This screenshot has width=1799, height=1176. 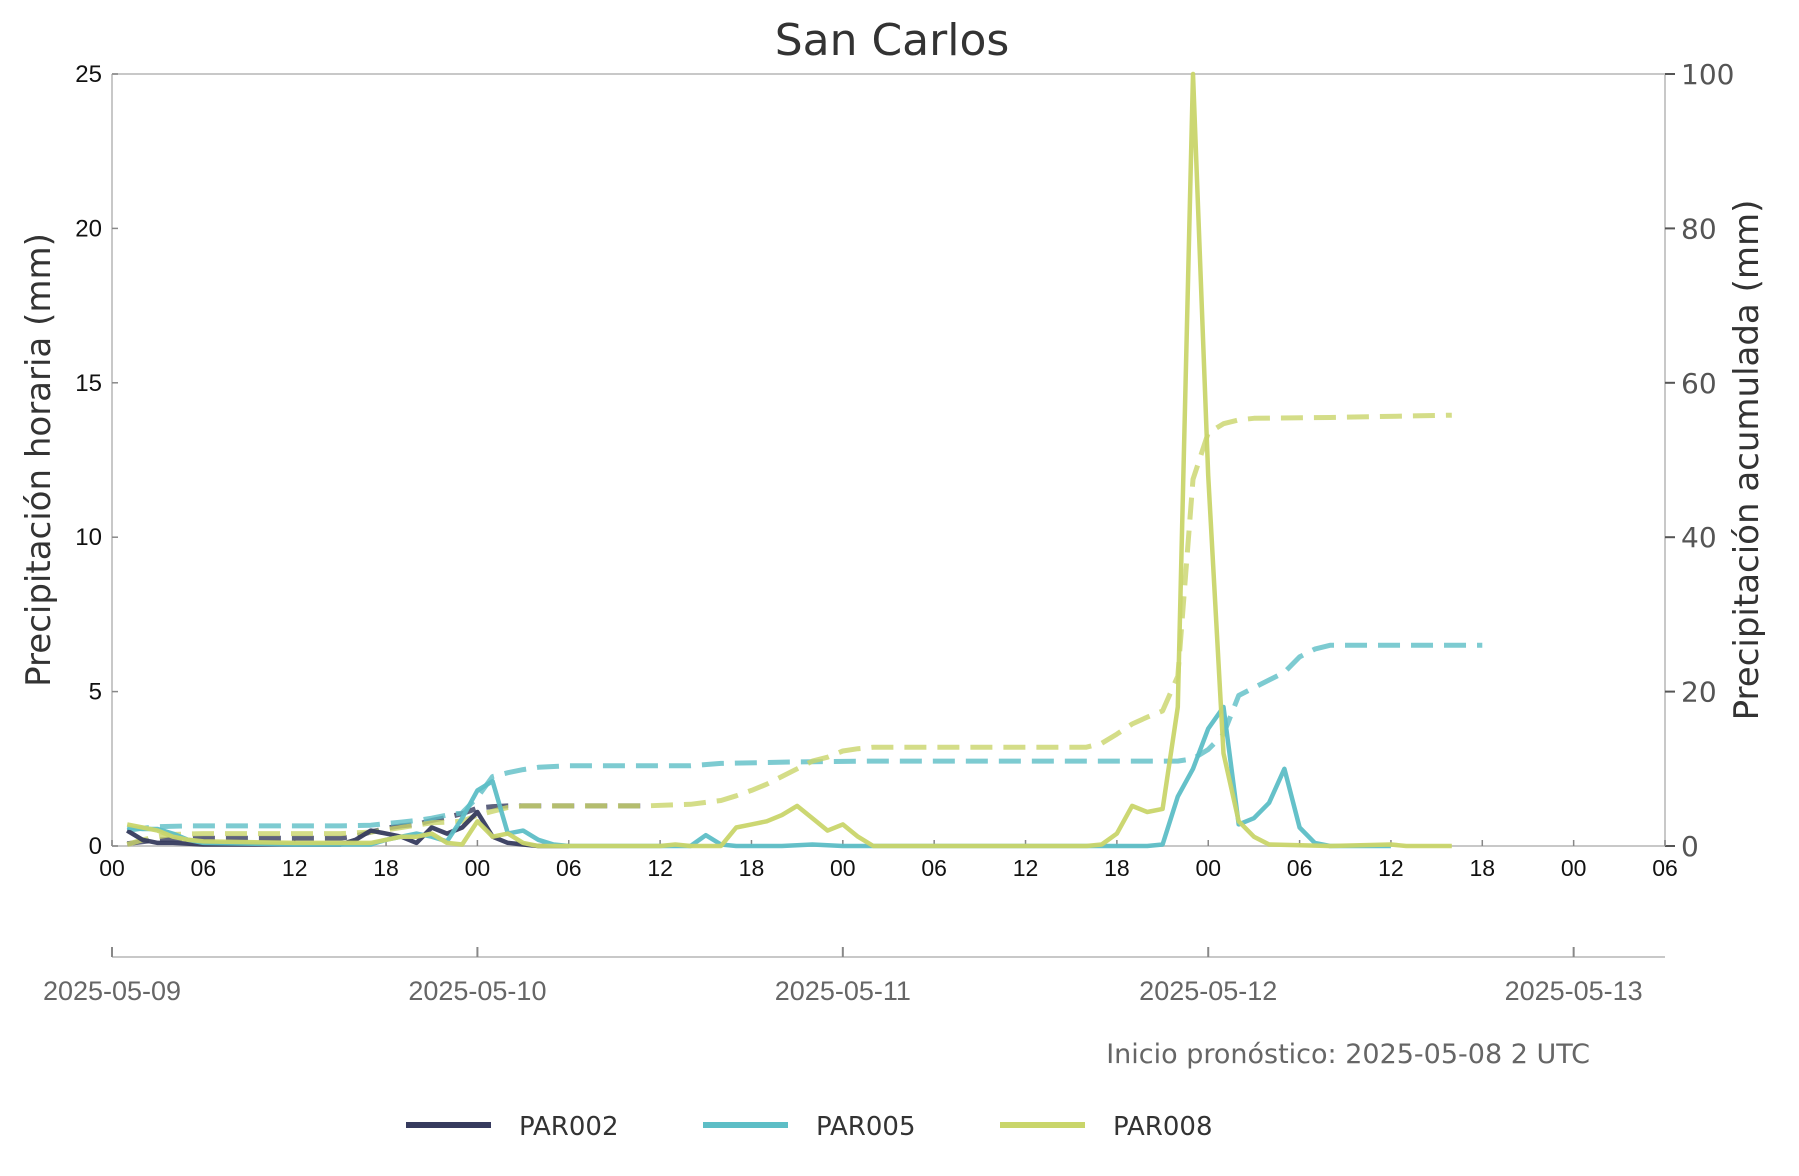 What do you see at coordinates (95, 846) in the screenshot?
I see `left-tick-label: 0` at bounding box center [95, 846].